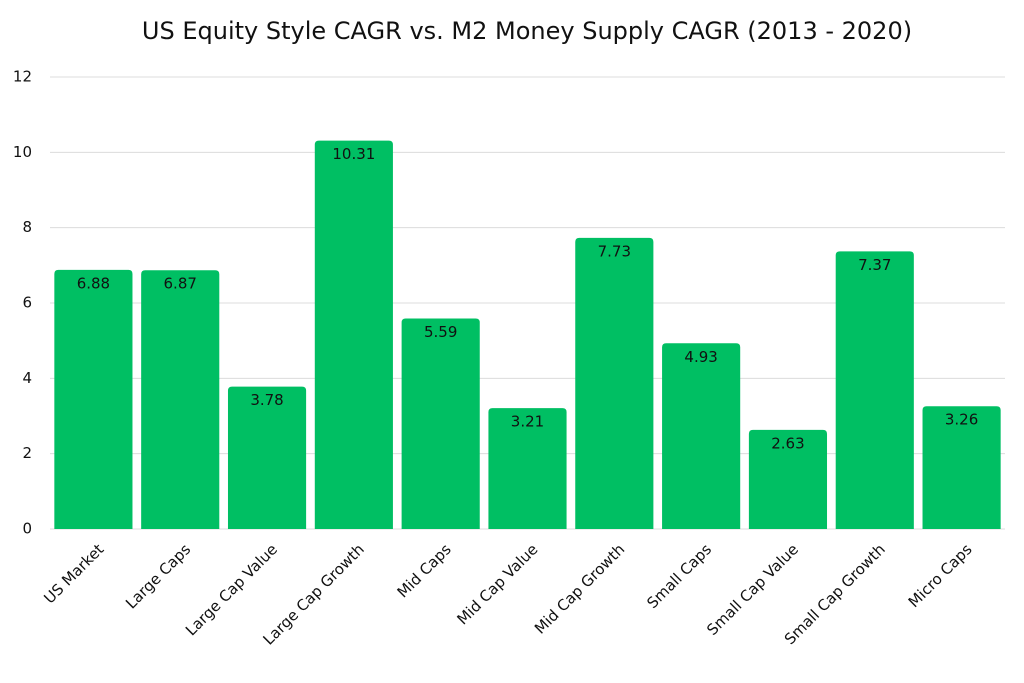 The image size is (1024, 683). What do you see at coordinates (700, 357) in the screenshot?
I see `value-label: 4.93` at bounding box center [700, 357].